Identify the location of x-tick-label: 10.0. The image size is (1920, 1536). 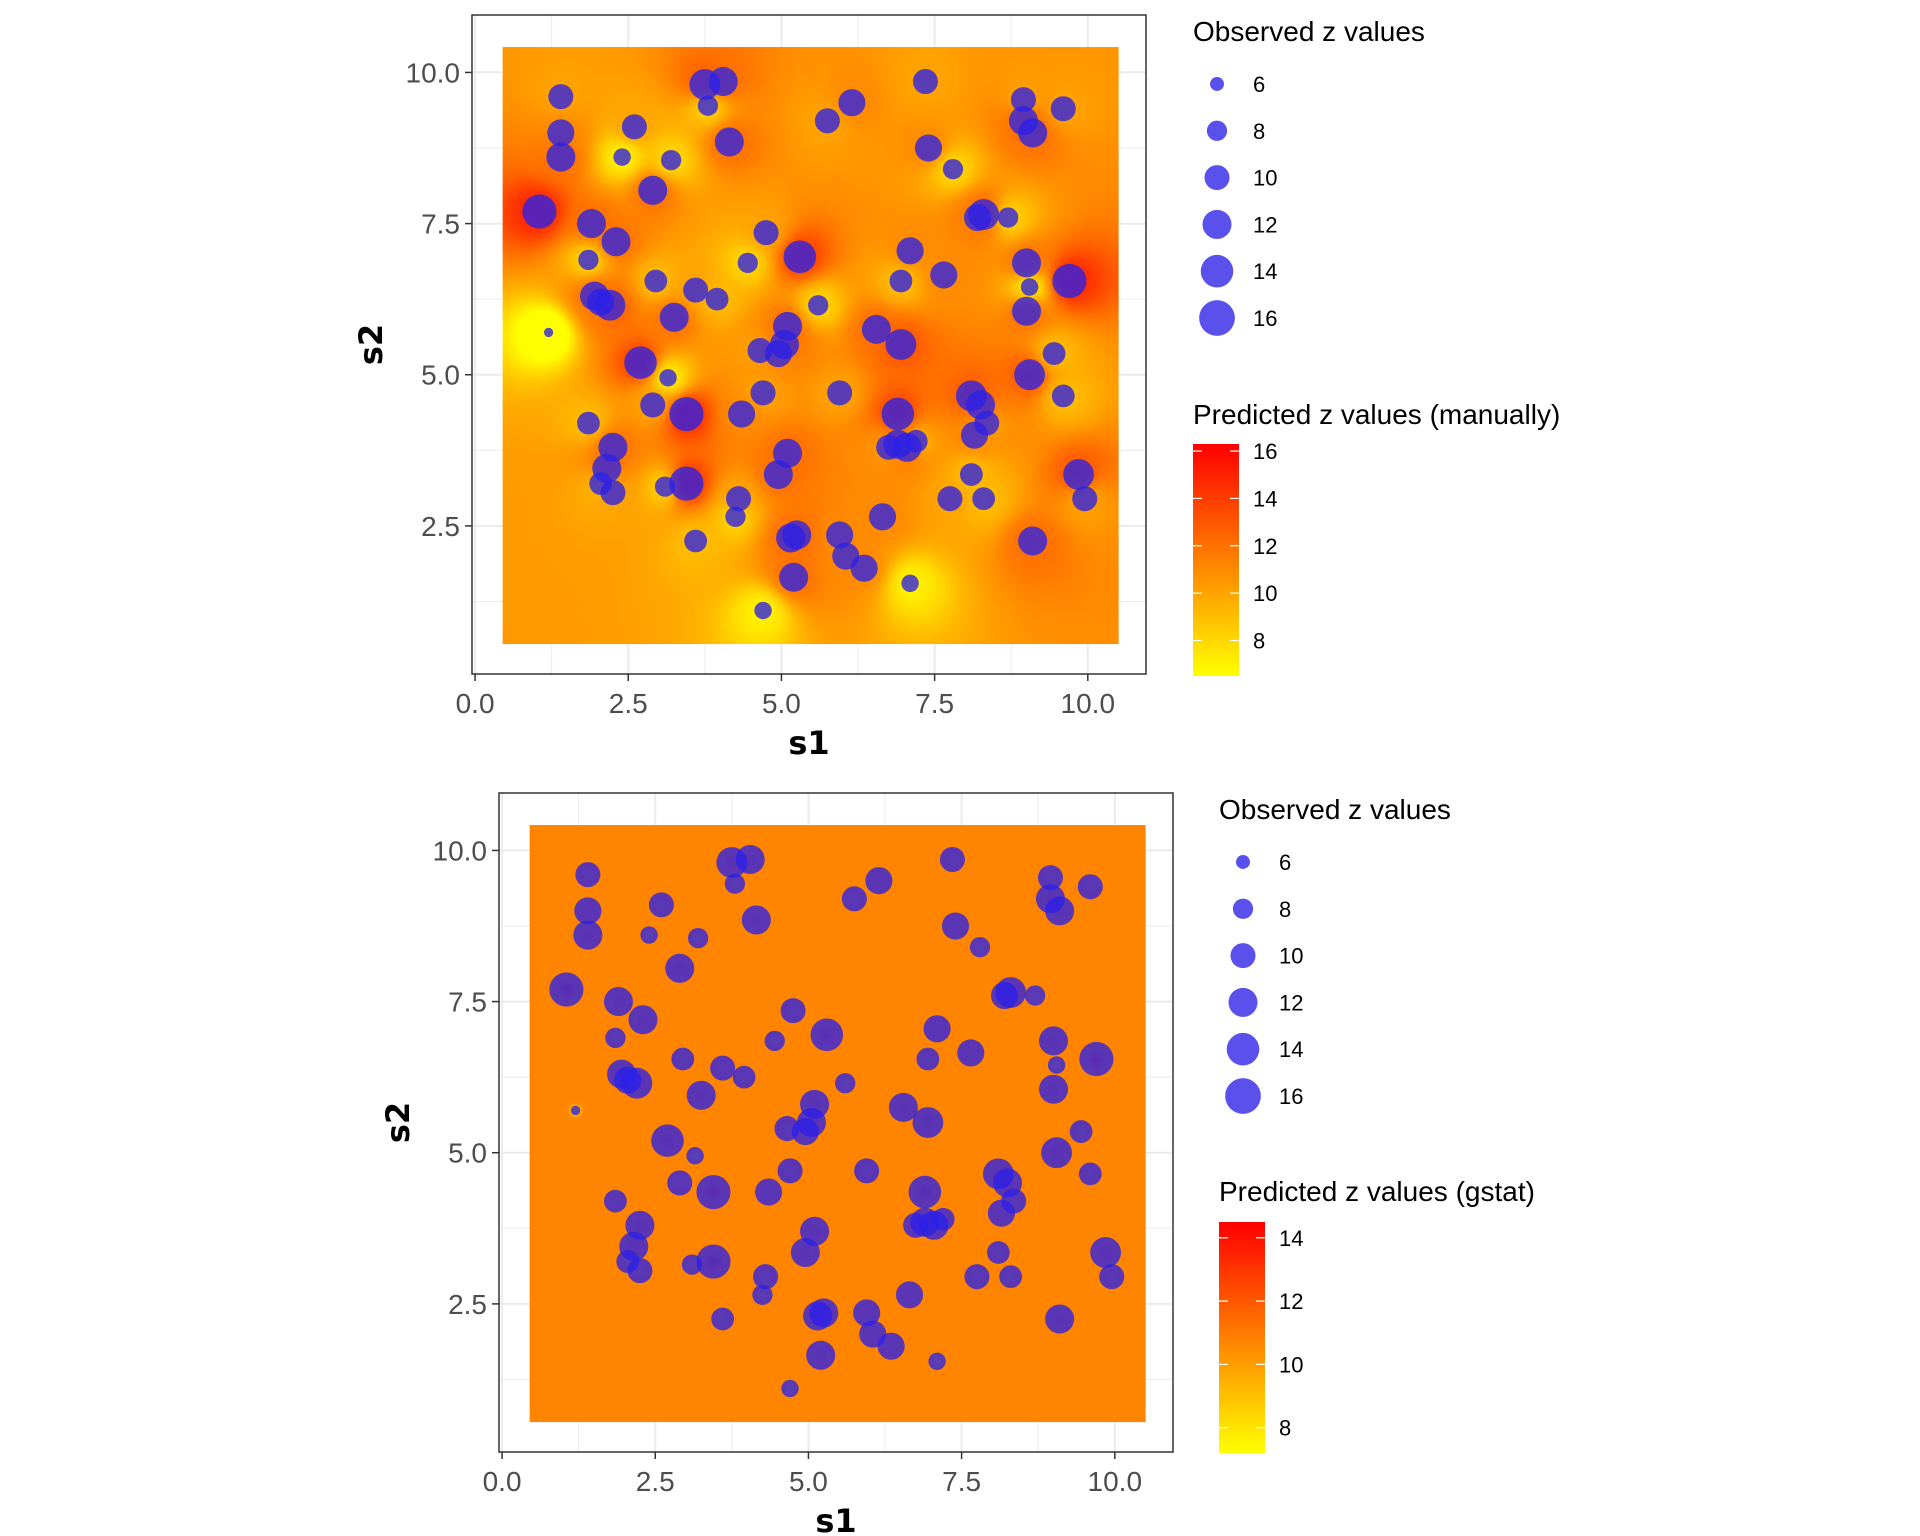
(1088, 703).